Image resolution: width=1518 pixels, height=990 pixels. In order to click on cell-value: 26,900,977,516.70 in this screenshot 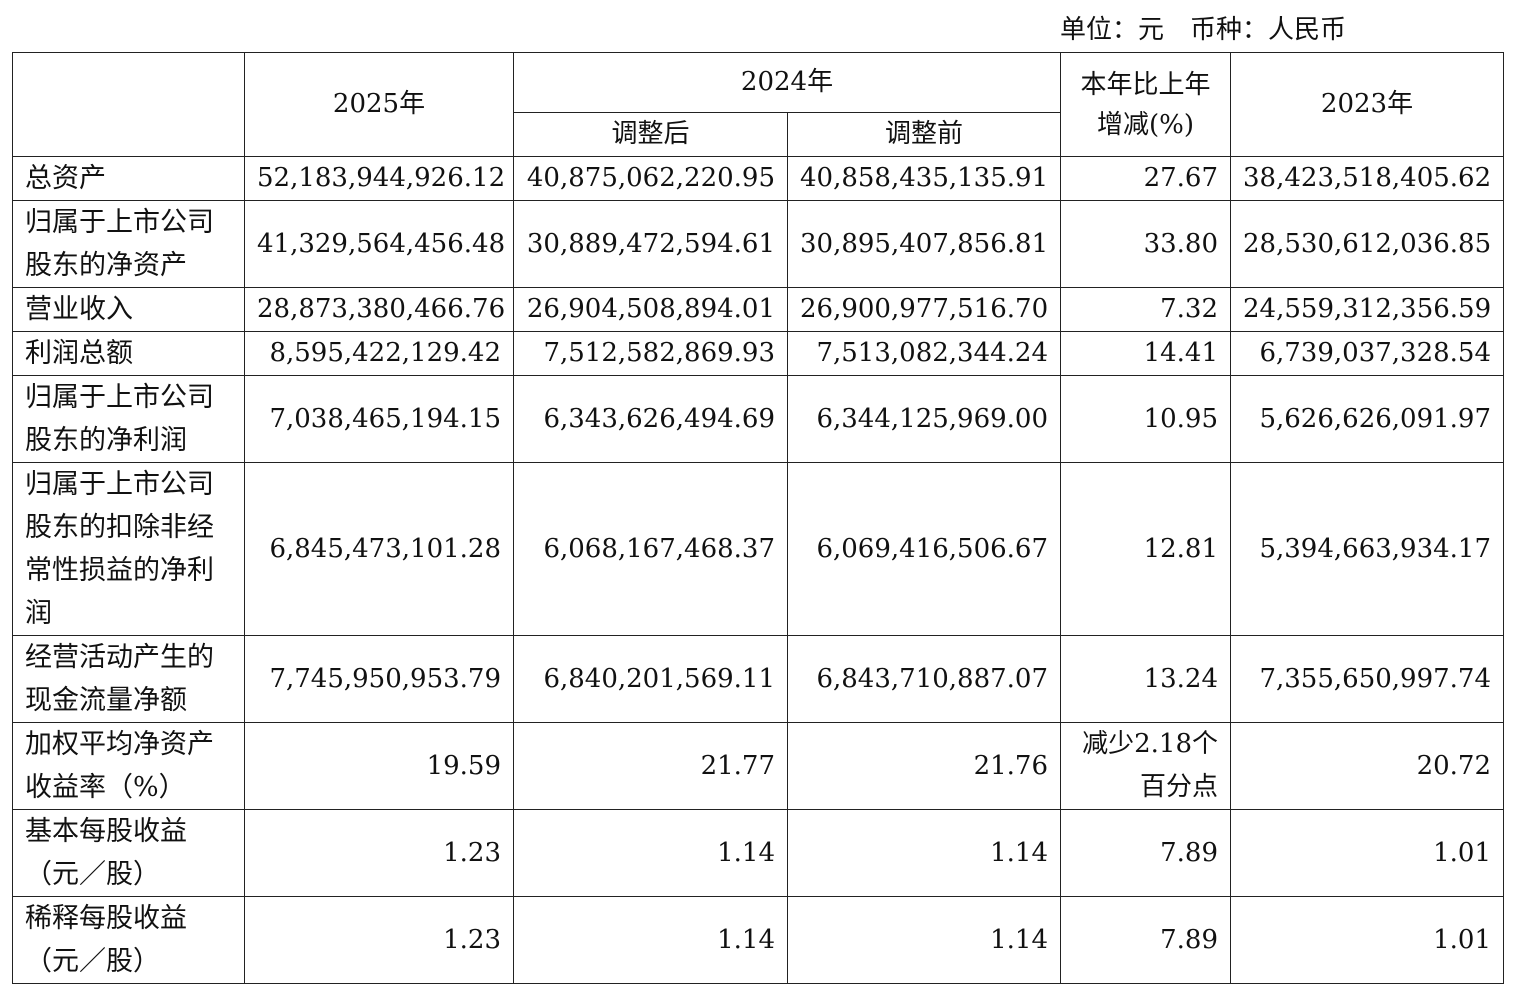, I will do `click(924, 309)`.